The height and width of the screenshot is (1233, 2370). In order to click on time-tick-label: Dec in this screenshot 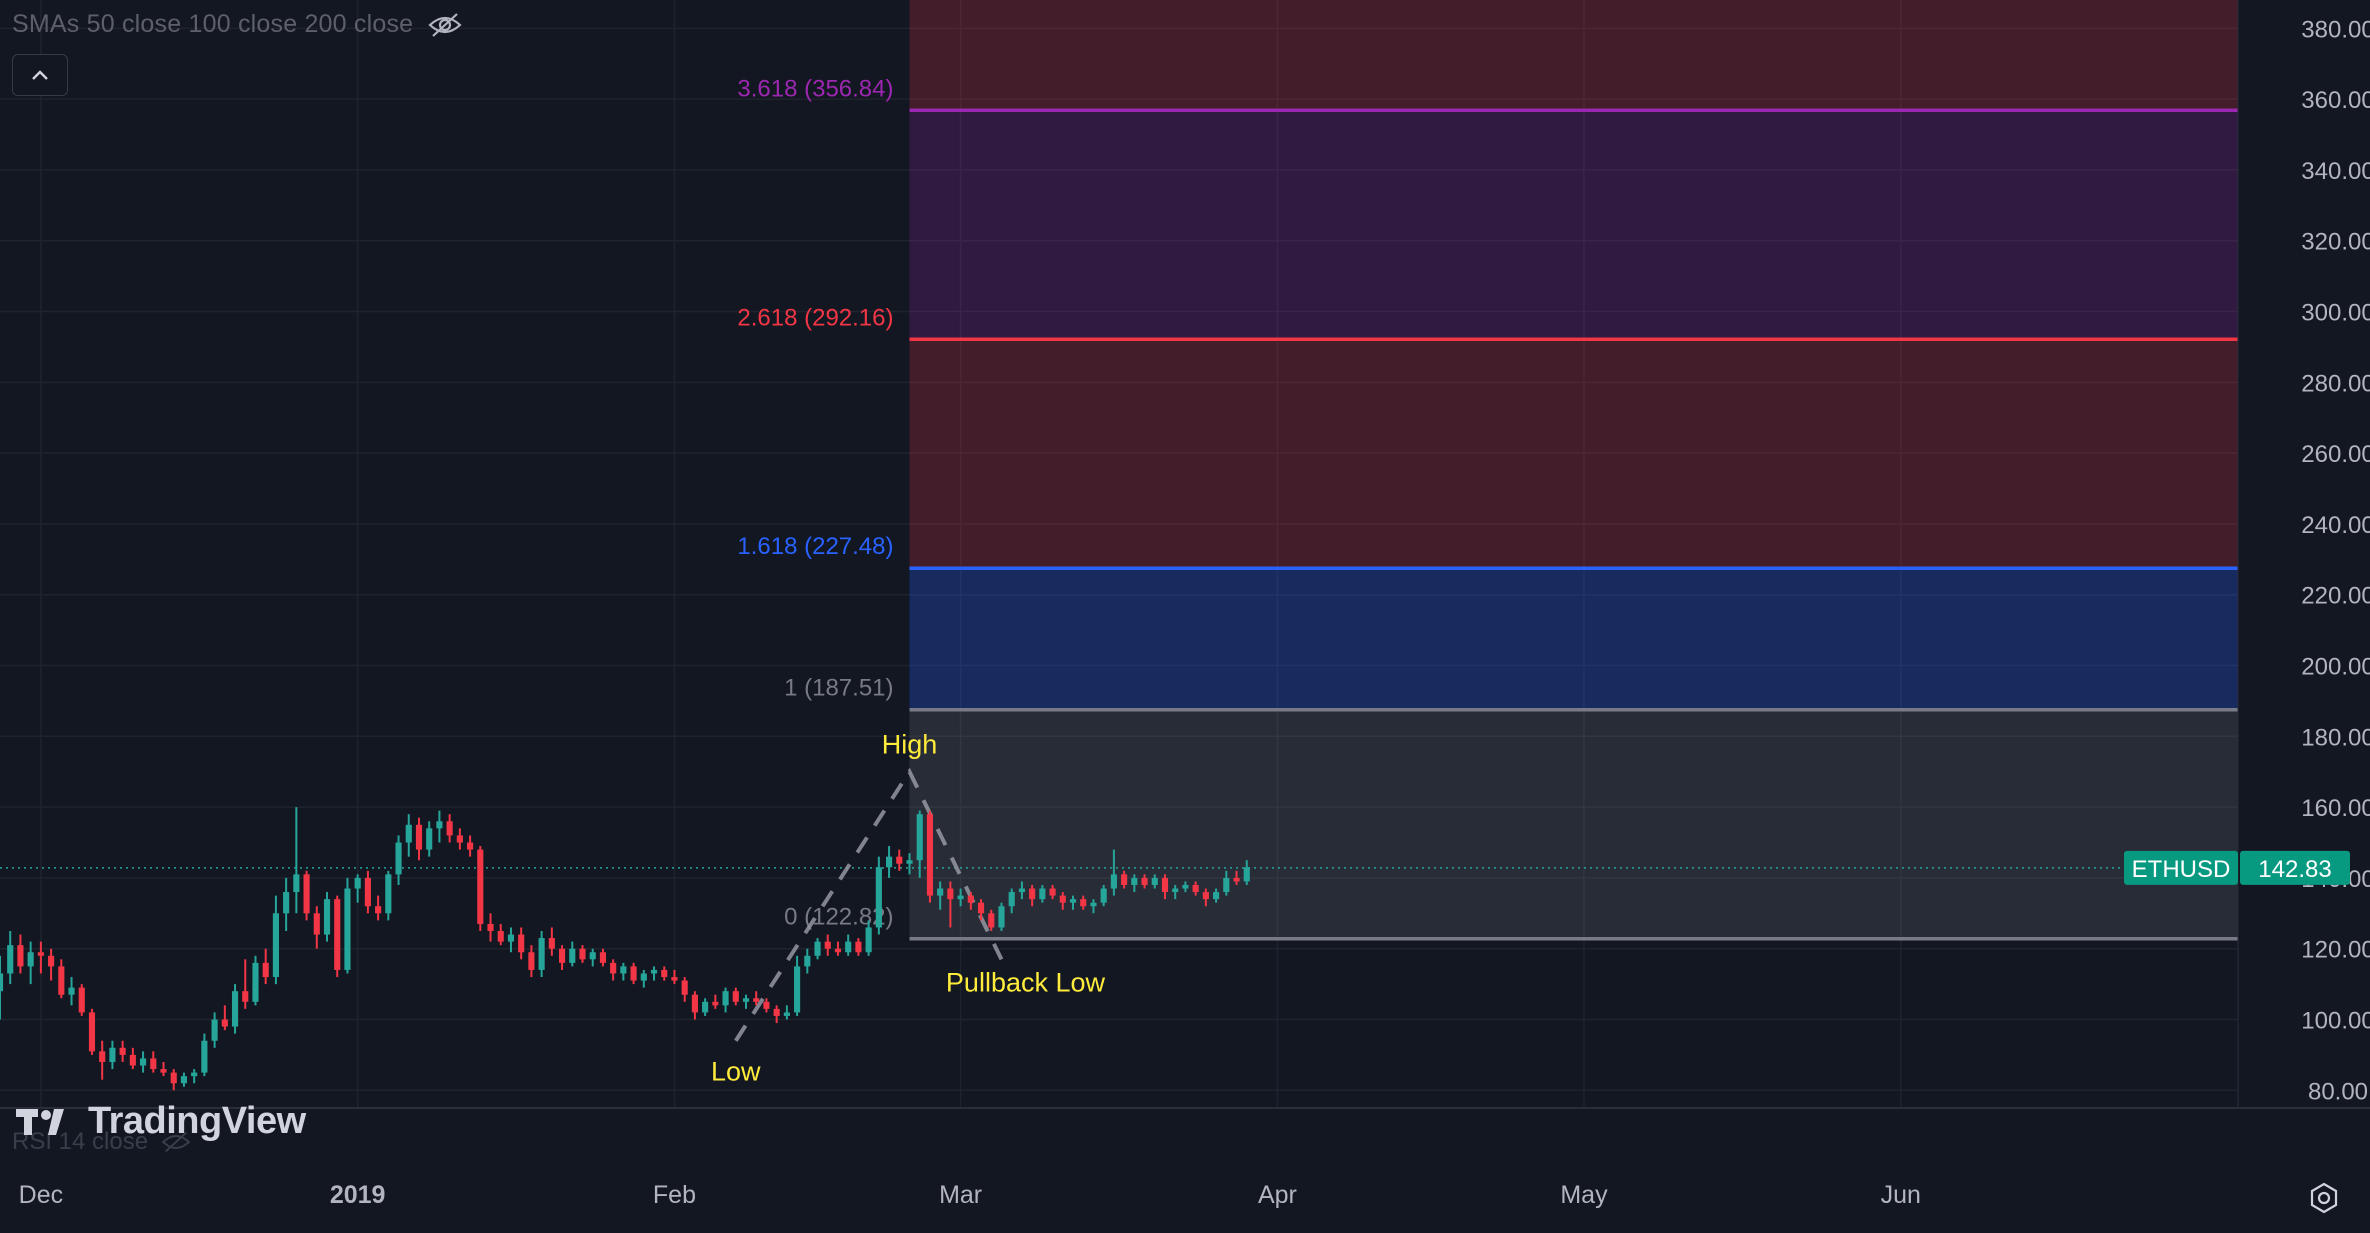, I will do `click(41, 1195)`.